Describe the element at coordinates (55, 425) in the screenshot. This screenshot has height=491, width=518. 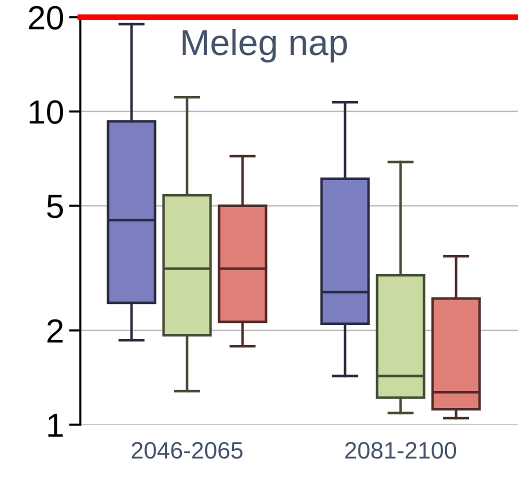
I see `y-tick-label: 1` at that location.